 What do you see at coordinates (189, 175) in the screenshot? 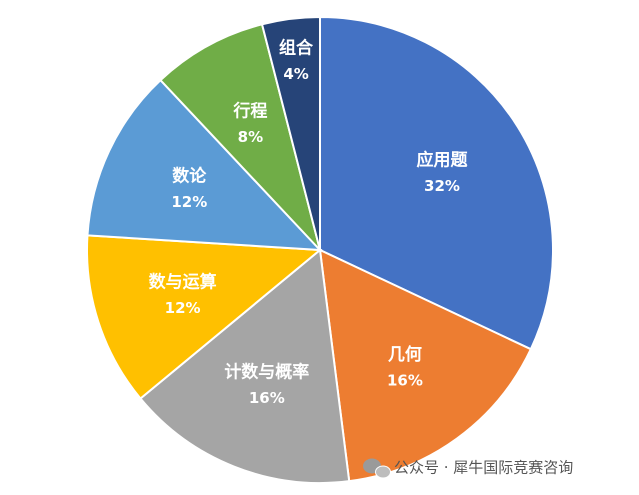
I see `slice-label: 数论` at bounding box center [189, 175].